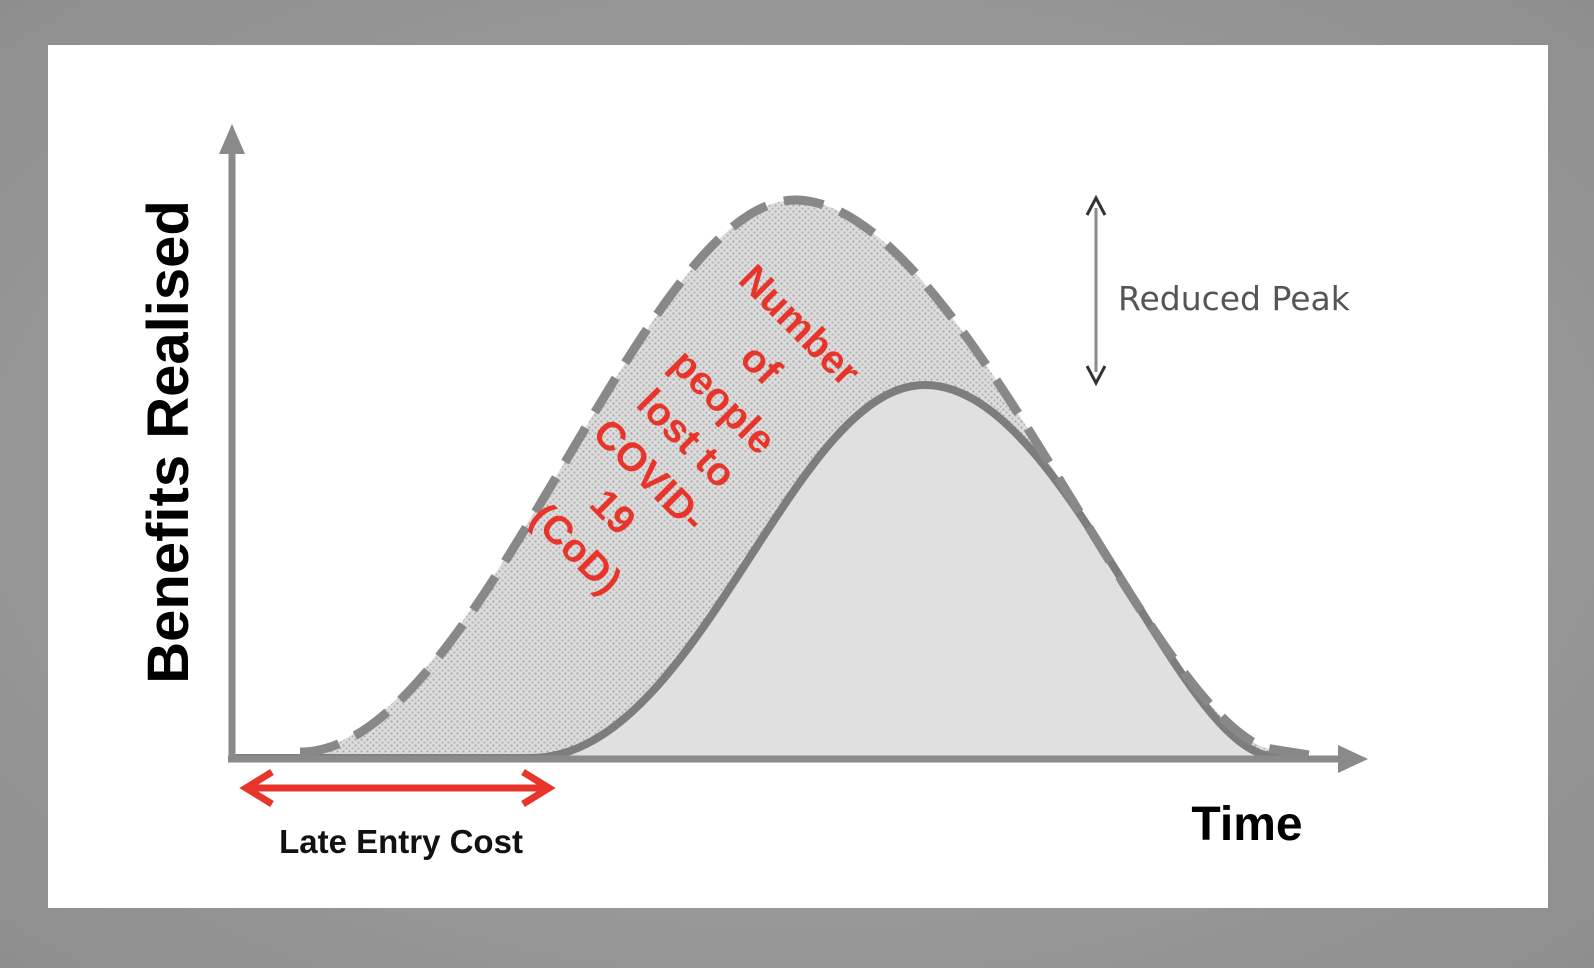 This screenshot has width=1594, height=968. Describe the element at coordinates (1246, 824) in the screenshot. I see `x-axis-label: Time` at that location.